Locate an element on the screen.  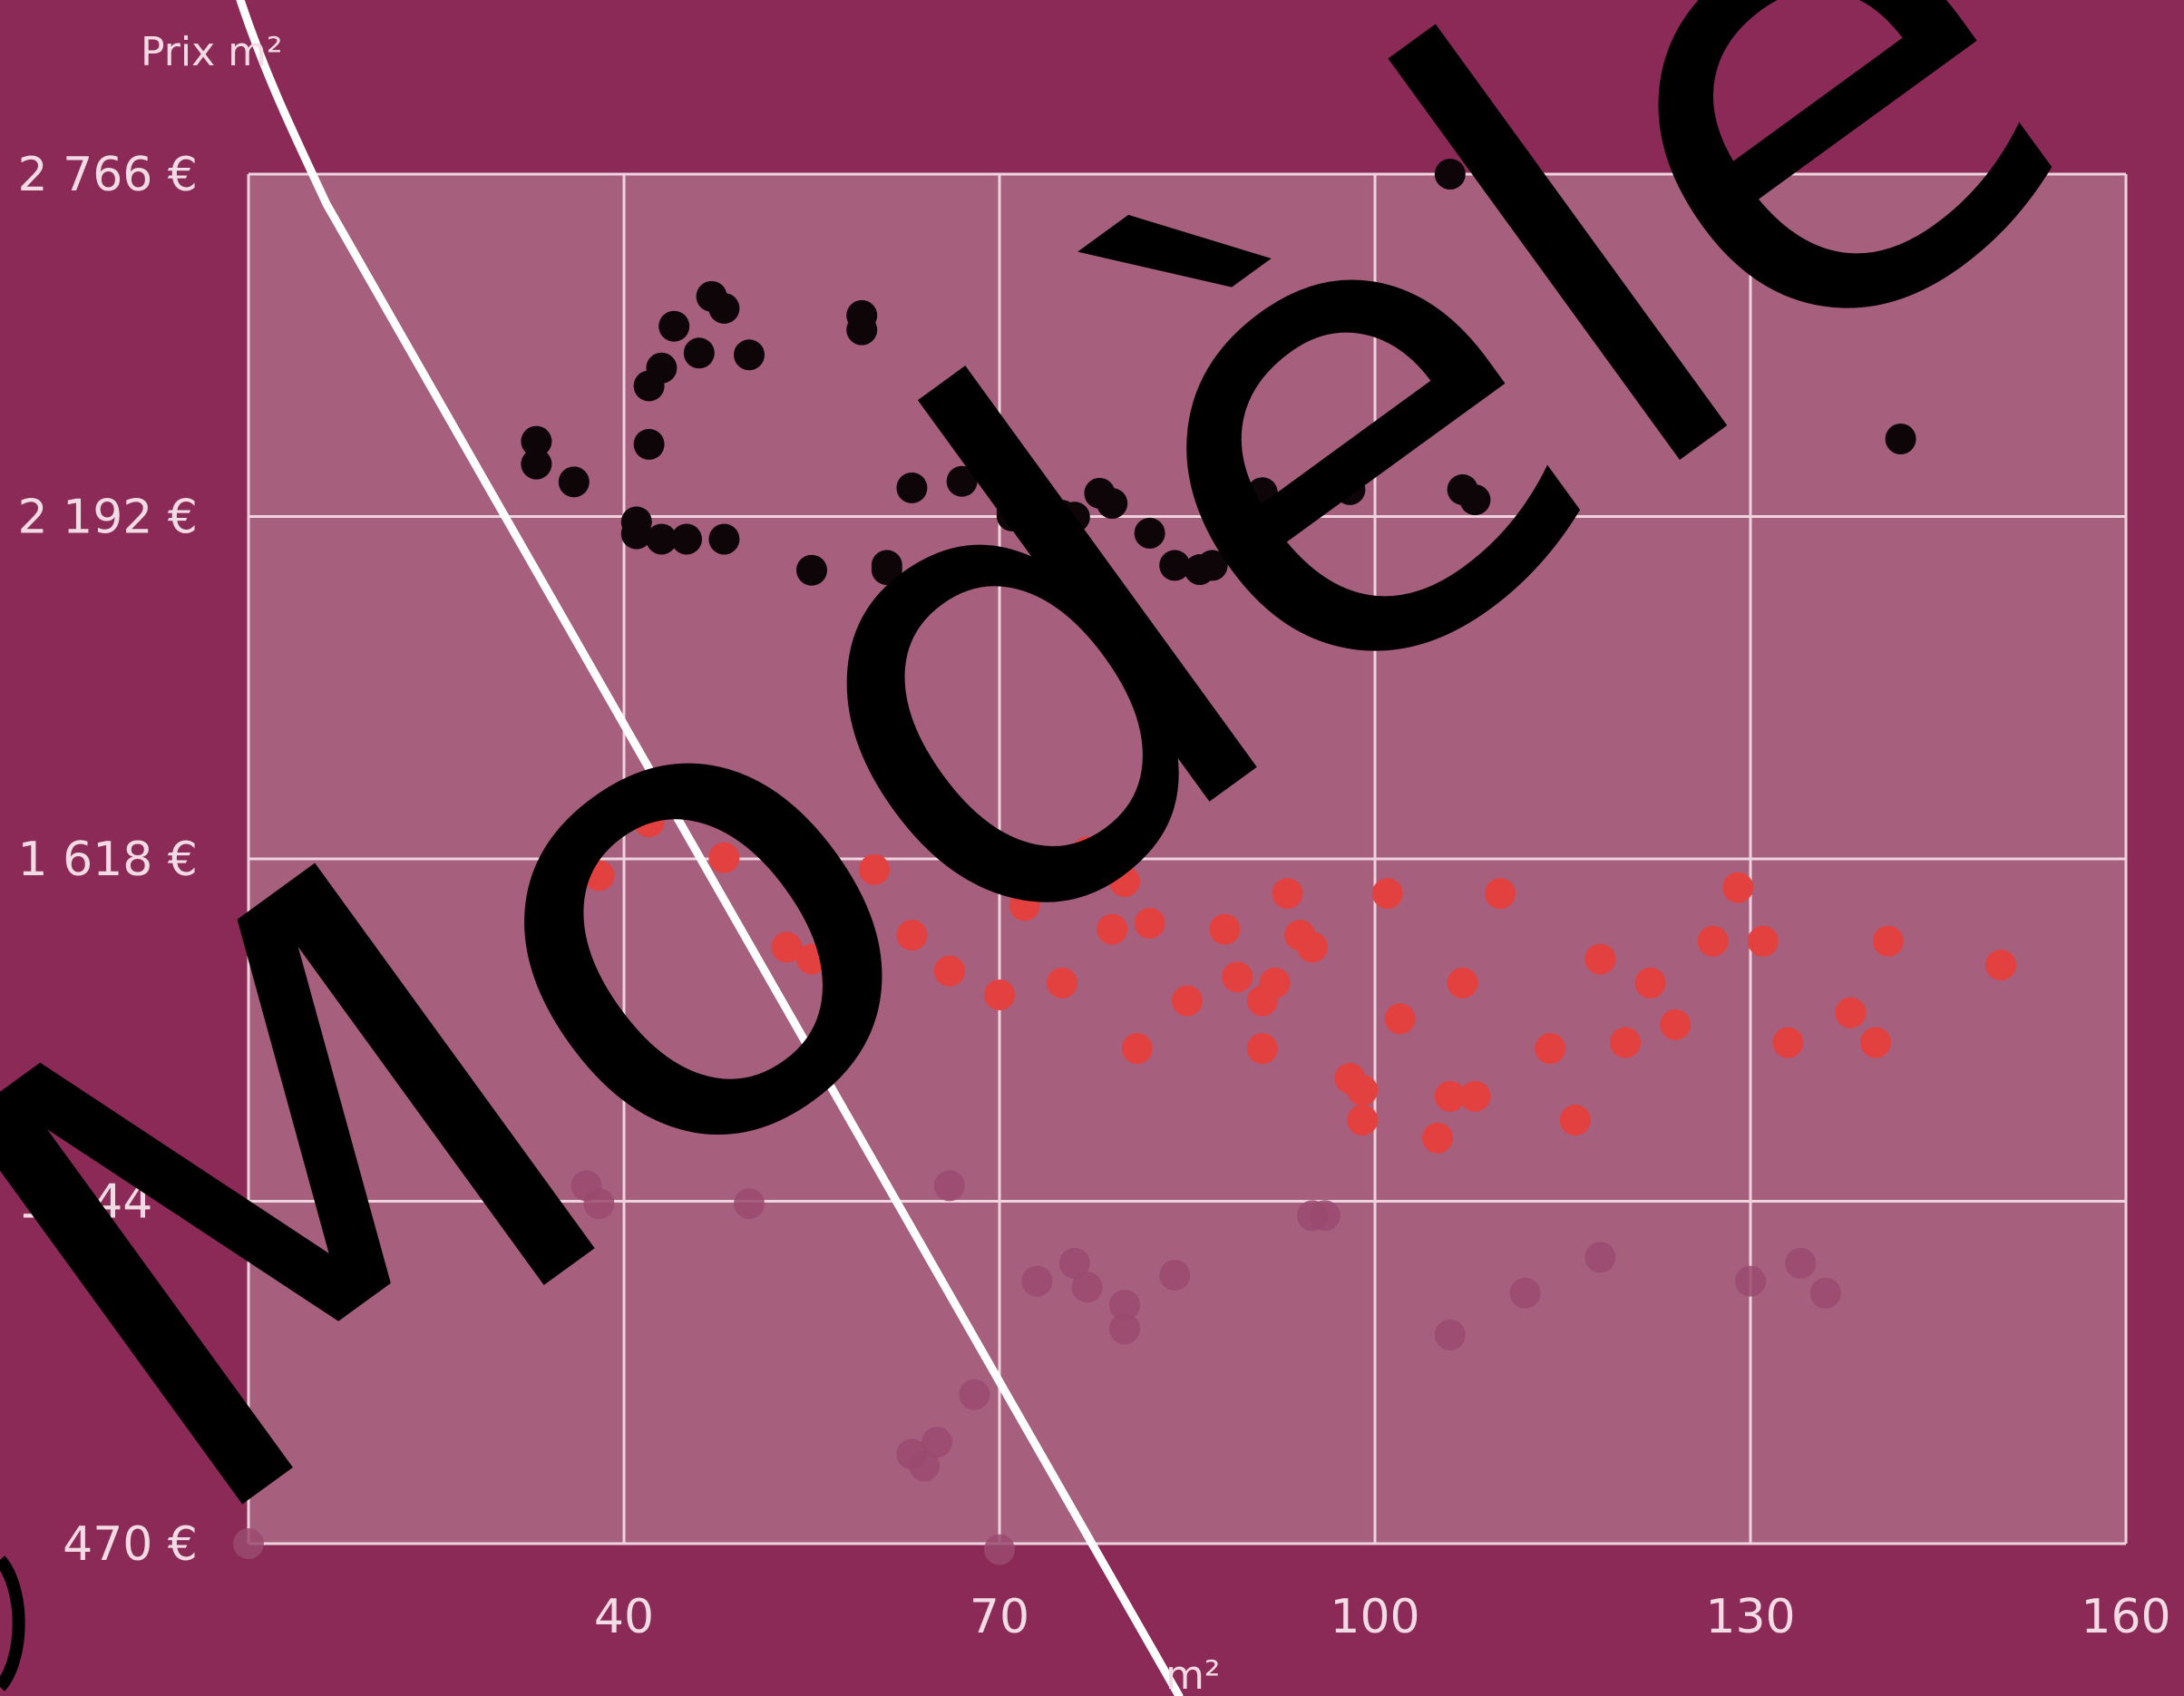
x-tick-labels: 40 70 100 130 160 is located at coordinates (1382, 1617).